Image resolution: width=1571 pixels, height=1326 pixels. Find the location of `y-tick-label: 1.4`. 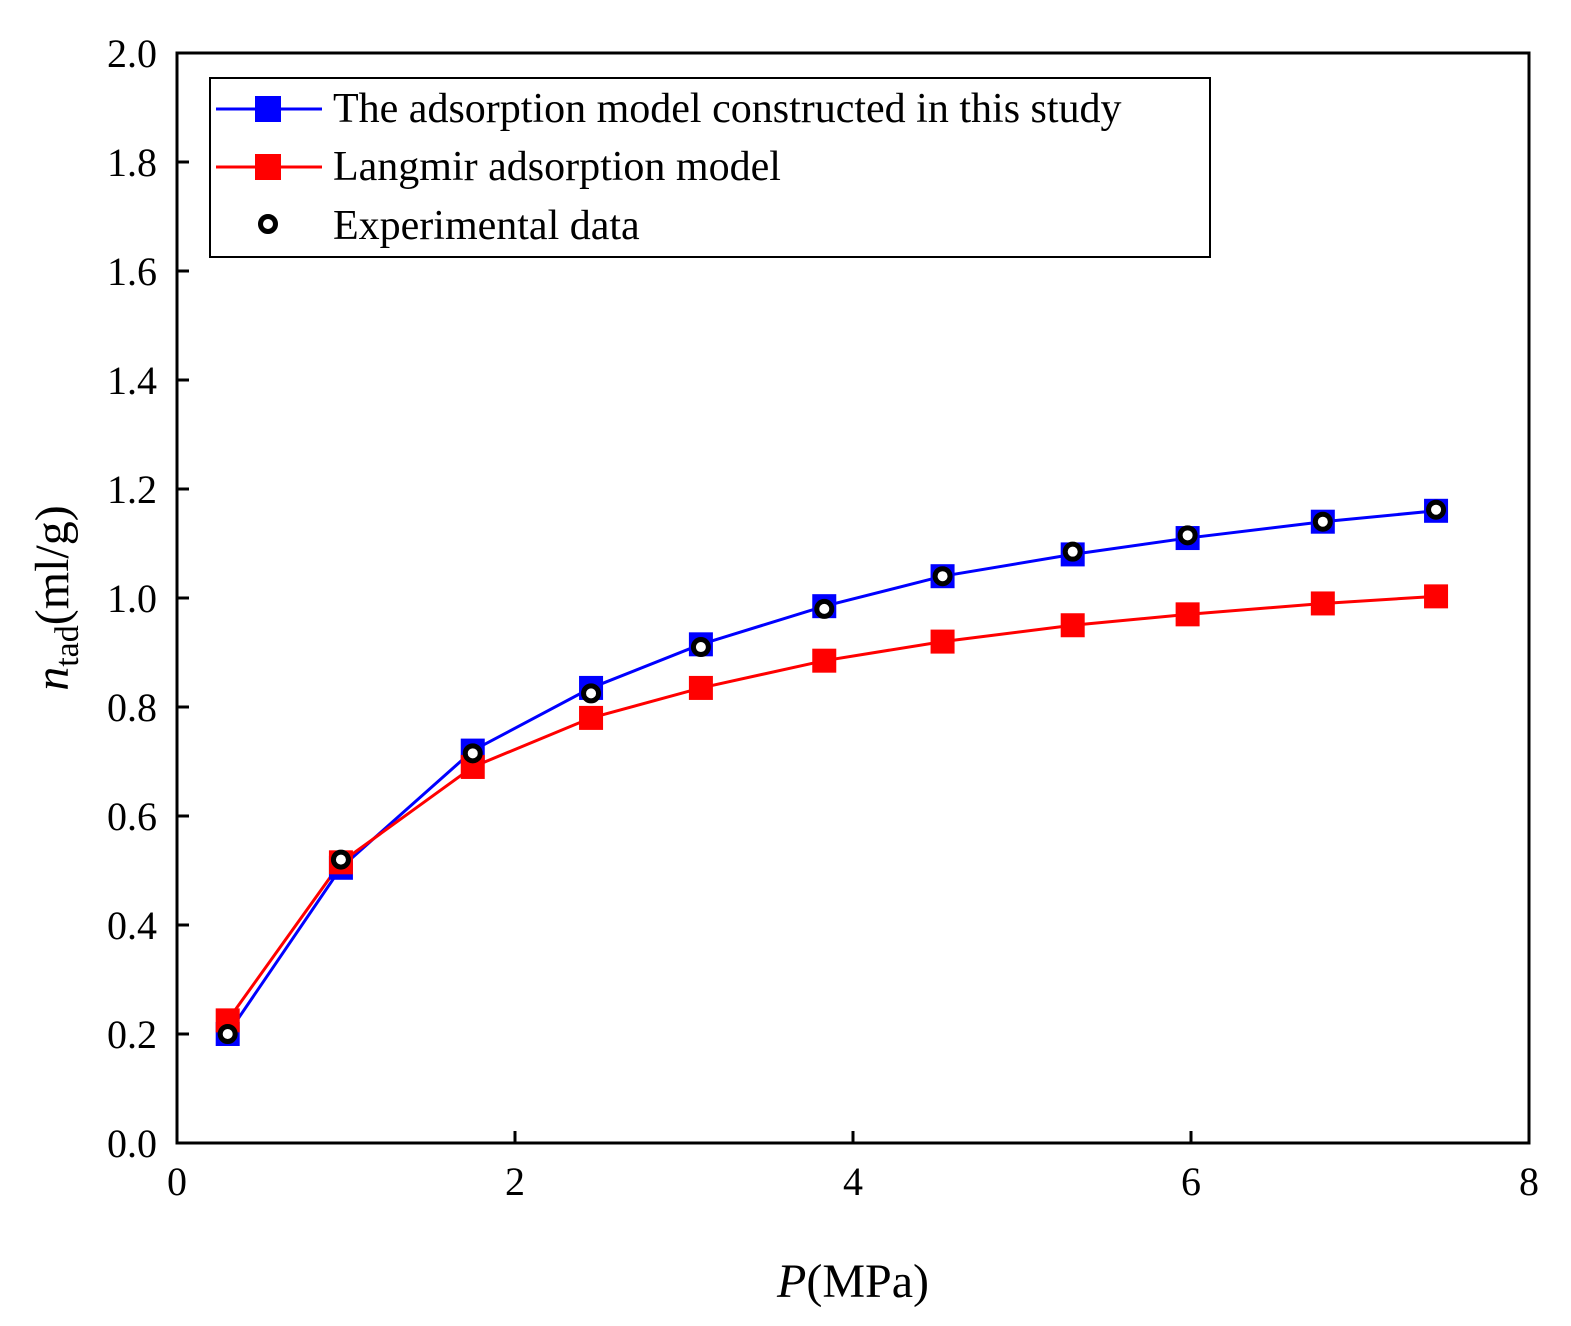

y-tick-label: 1.4 is located at coordinates (132, 380).